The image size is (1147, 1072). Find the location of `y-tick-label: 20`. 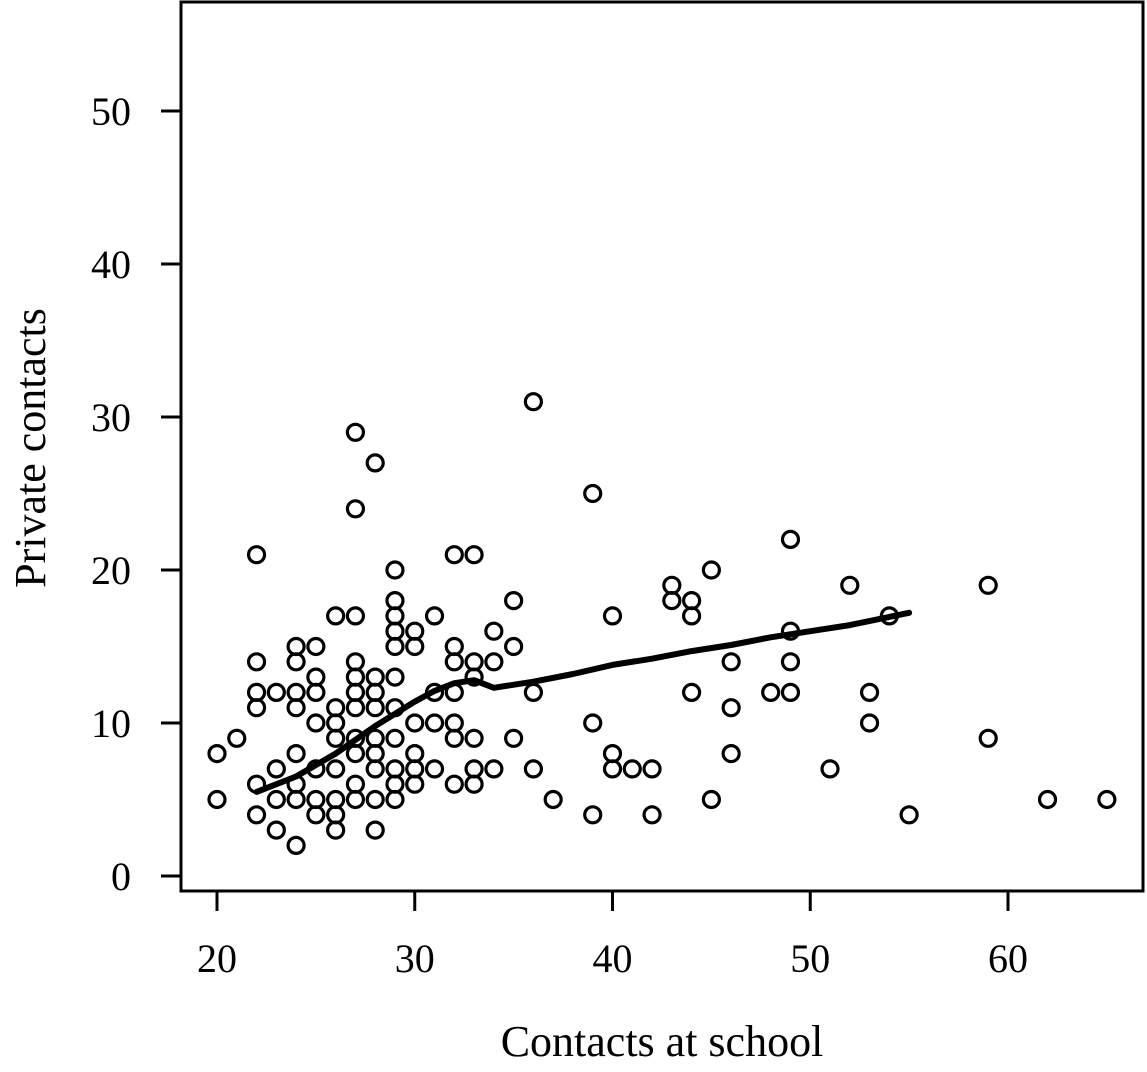

y-tick-label: 20 is located at coordinates (111, 570).